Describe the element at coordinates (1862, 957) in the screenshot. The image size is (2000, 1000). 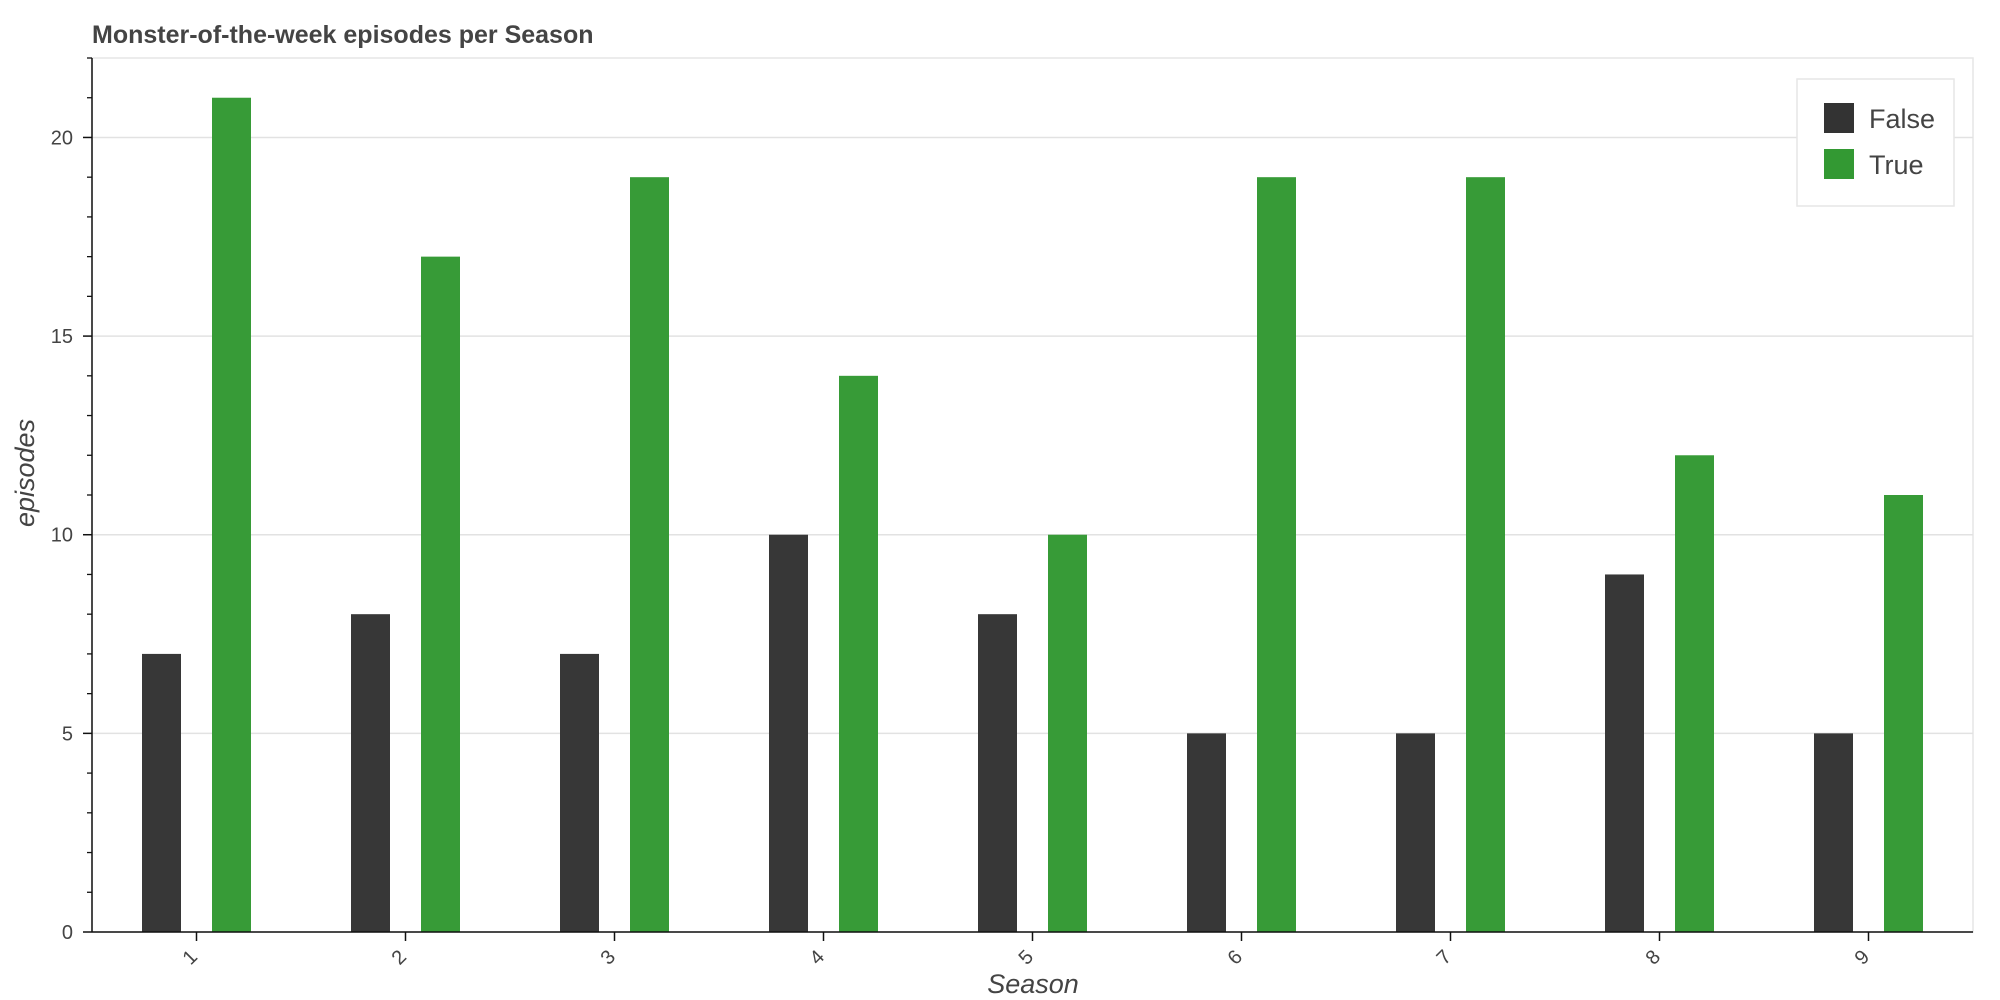
I see `x-tick-label: 9` at that location.